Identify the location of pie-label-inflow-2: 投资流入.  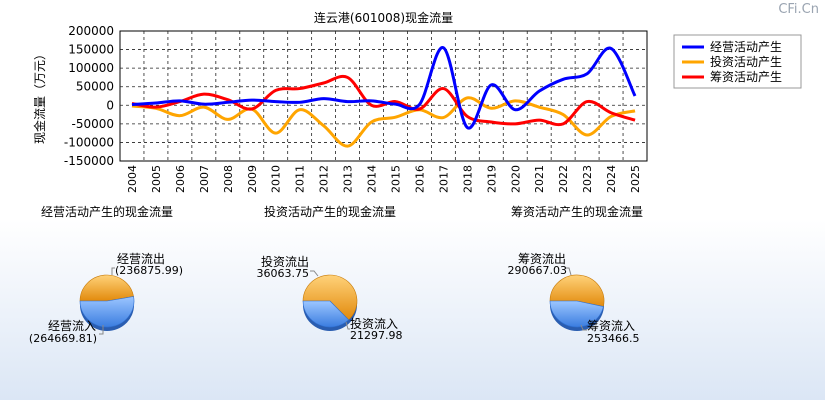
(374, 323).